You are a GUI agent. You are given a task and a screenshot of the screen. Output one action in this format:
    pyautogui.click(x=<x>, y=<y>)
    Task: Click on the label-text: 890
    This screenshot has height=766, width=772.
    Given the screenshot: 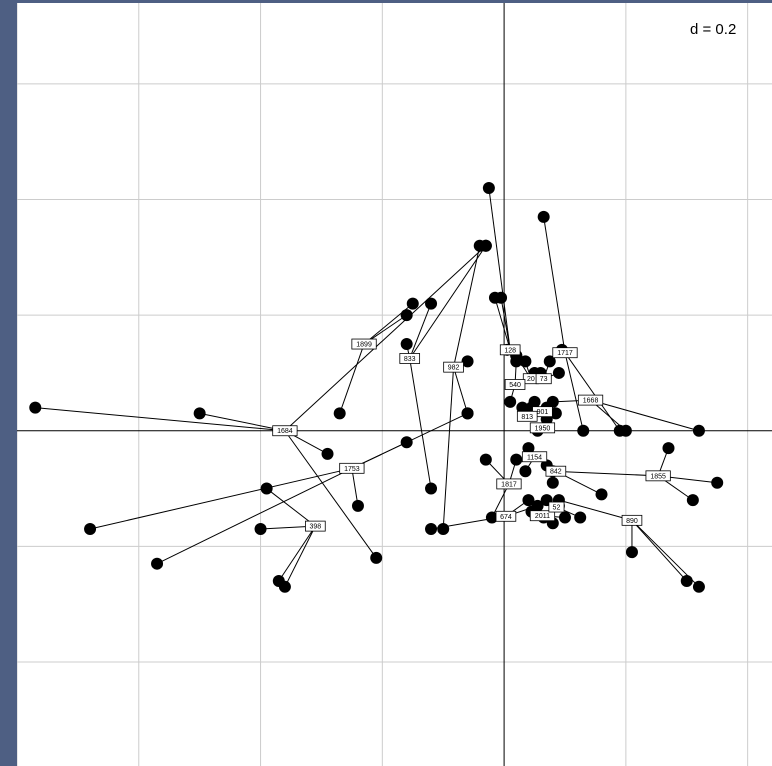 What is the action you would take?
    pyautogui.click(x=632, y=521)
    